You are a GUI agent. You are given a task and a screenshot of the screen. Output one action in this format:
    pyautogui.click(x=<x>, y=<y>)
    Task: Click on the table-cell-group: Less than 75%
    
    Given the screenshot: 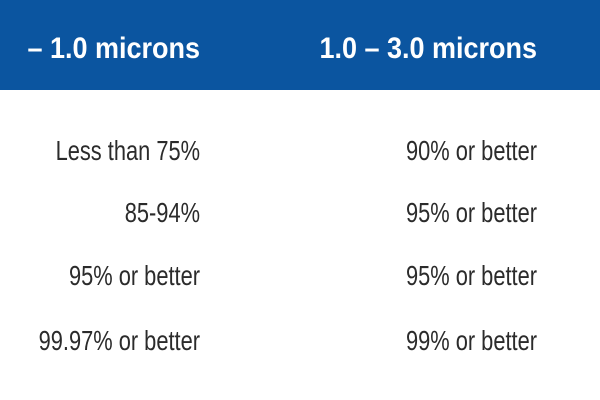 What is the action you would take?
    pyautogui.click(x=128, y=150)
    